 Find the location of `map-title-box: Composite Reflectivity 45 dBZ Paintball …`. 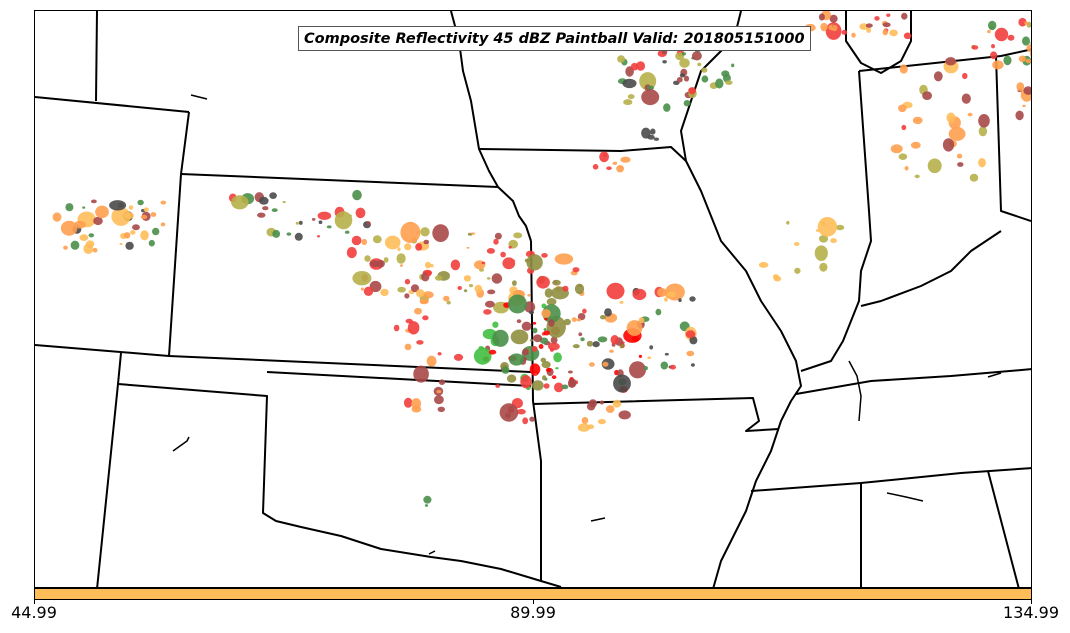

map-title-box: Composite Reflectivity 45 dBZ Paintball … is located at coordinates (554, 38).